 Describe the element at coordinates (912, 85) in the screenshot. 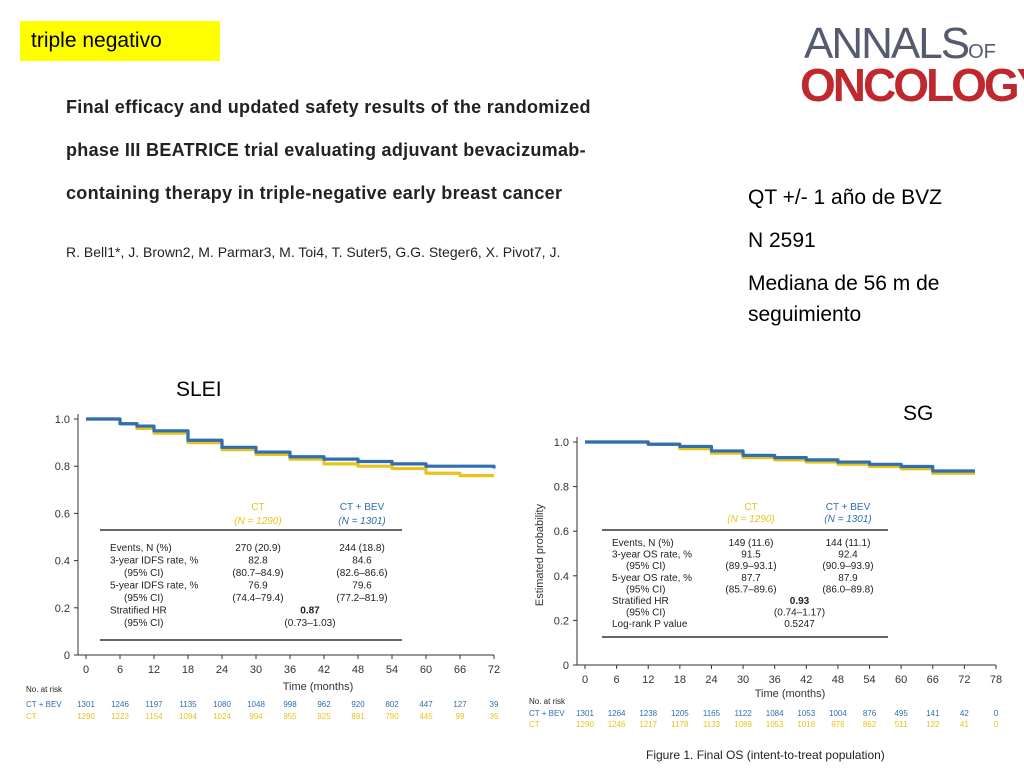

I see `logo-line2: ONCOLOGY` at that location.